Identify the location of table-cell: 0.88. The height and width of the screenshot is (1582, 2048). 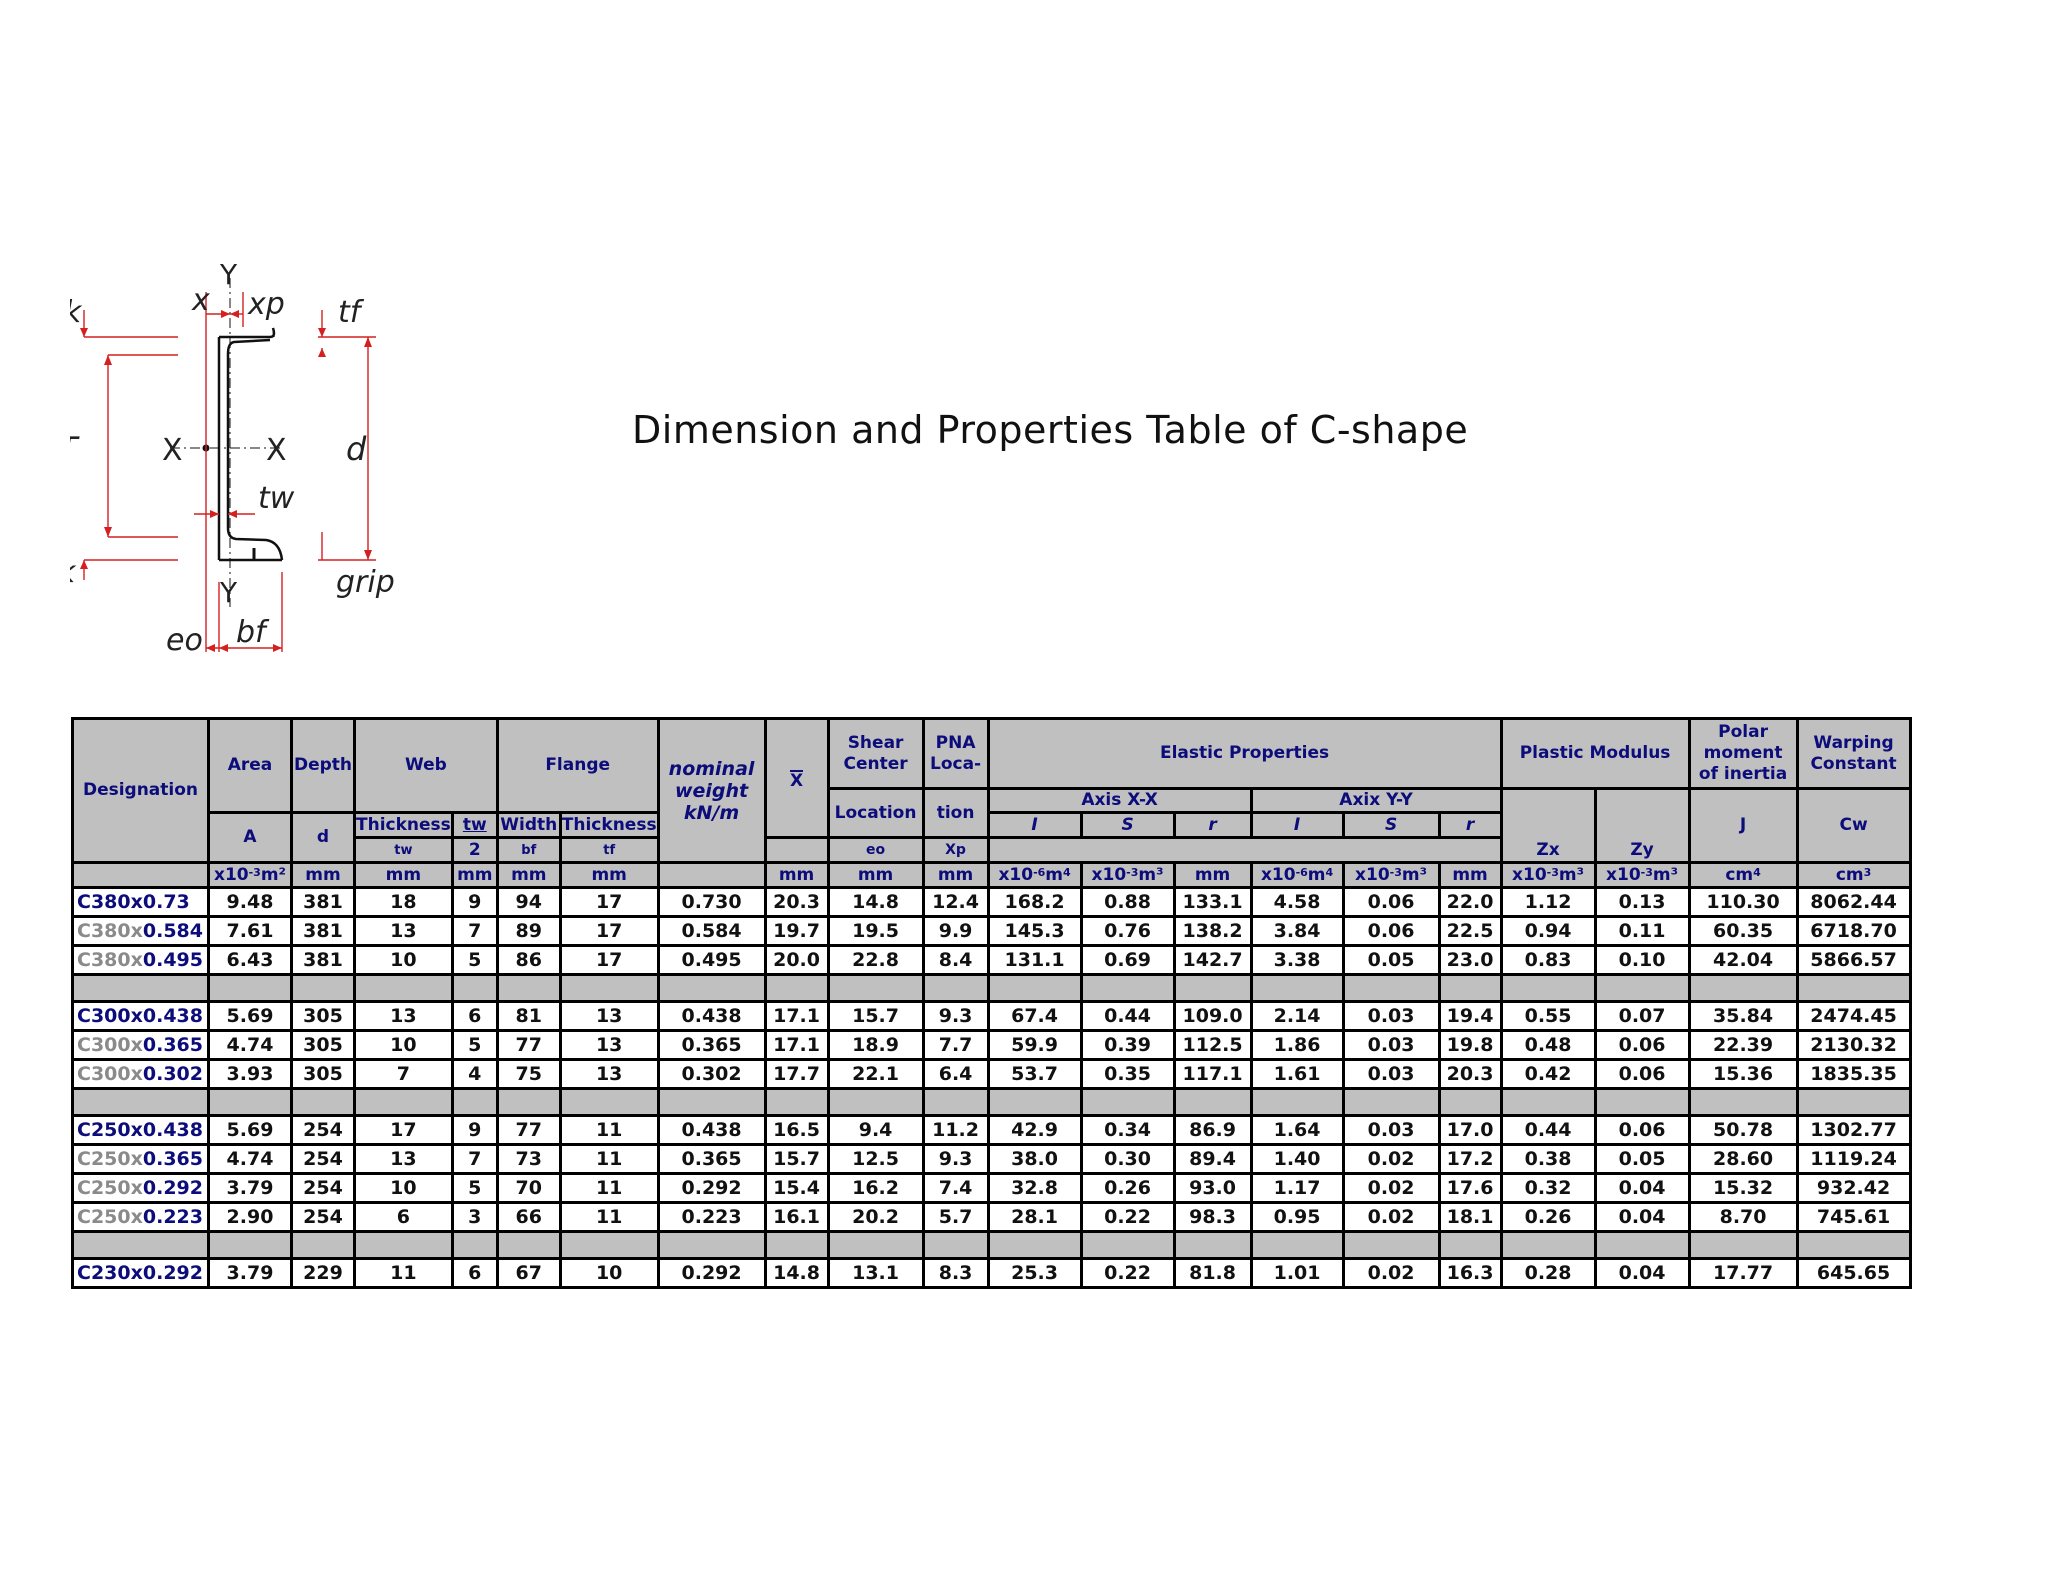
(1127, 902).